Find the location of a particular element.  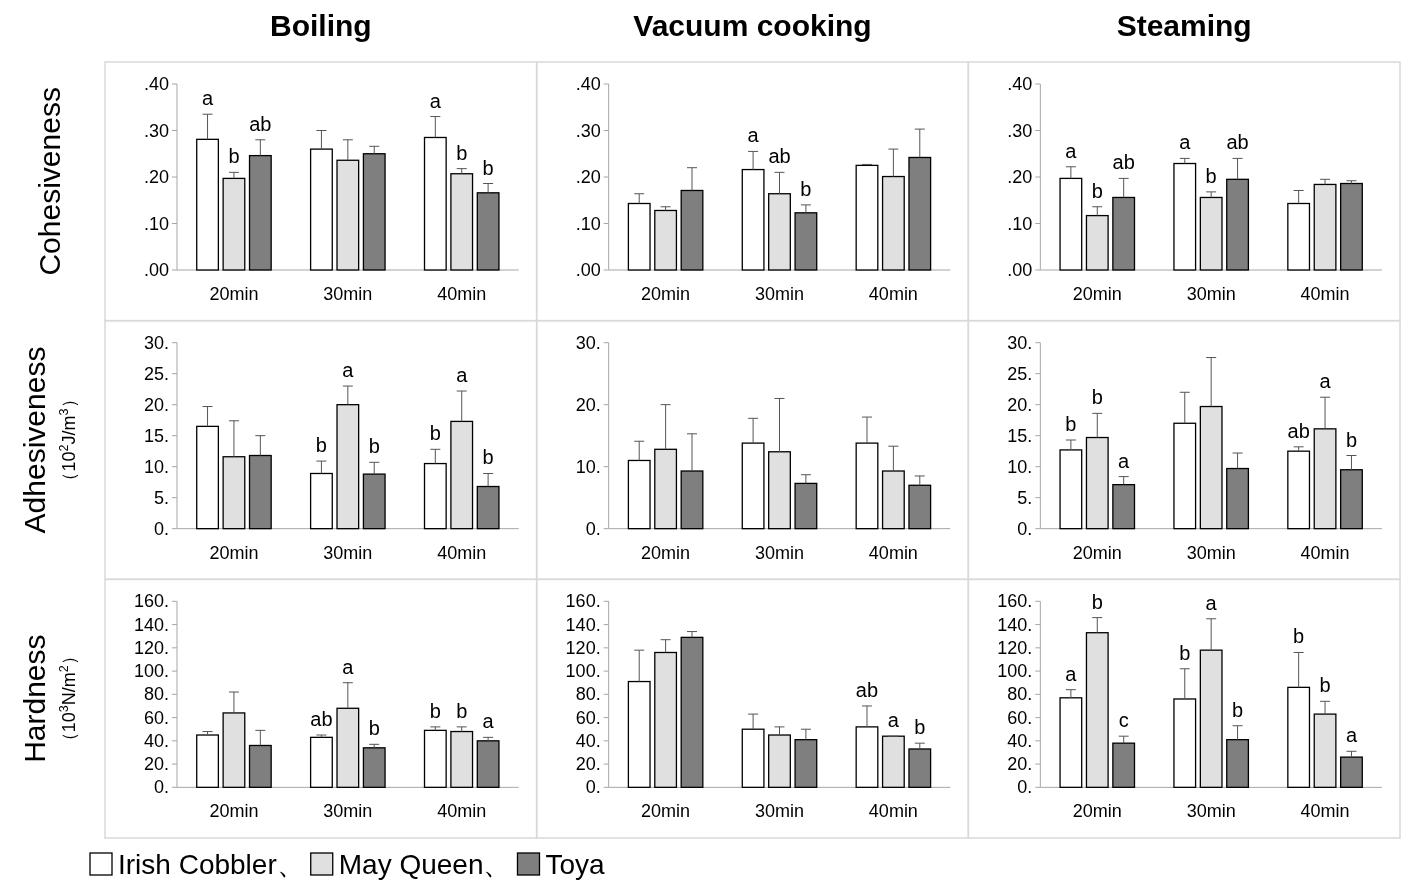

y-tick-label: 60. is located at coordinates (156, 717).